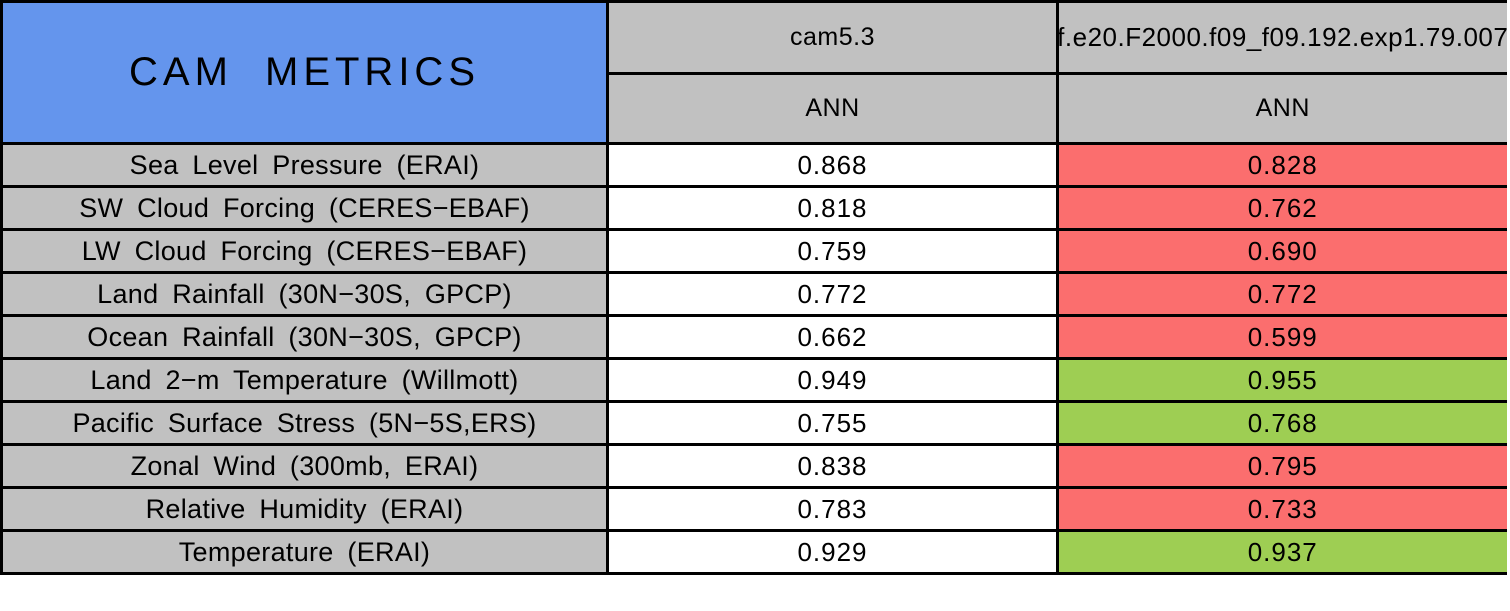 The height and width of the screenshot is (611, 1510). I want to click on metric-label: Land 2−m Temperature (Willmott), so click(304, 380).